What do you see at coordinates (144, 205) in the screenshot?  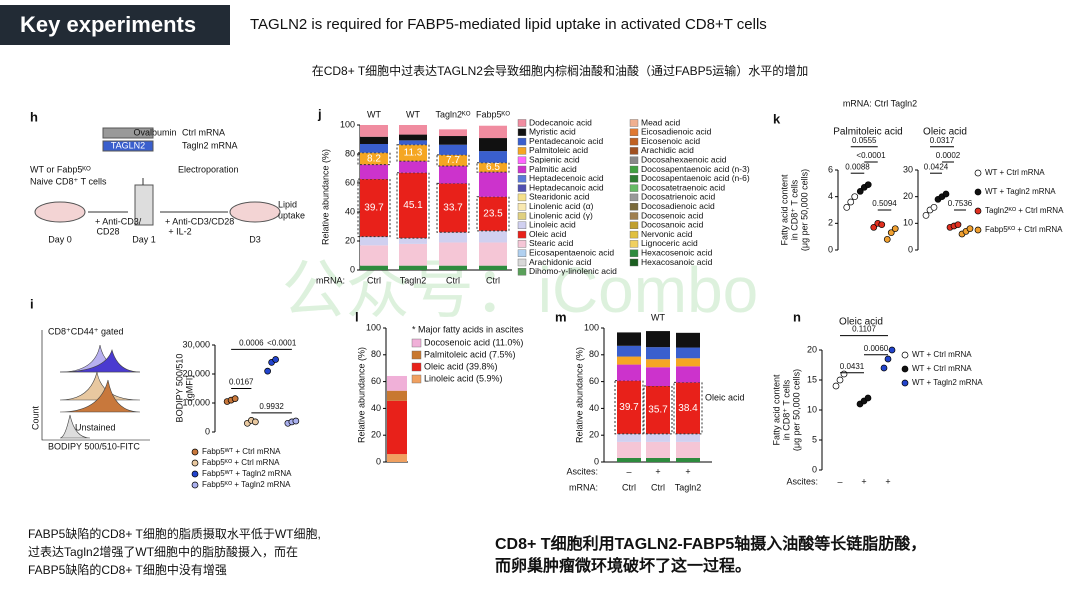 I see `electroporator` at bounding box center [144, 205].